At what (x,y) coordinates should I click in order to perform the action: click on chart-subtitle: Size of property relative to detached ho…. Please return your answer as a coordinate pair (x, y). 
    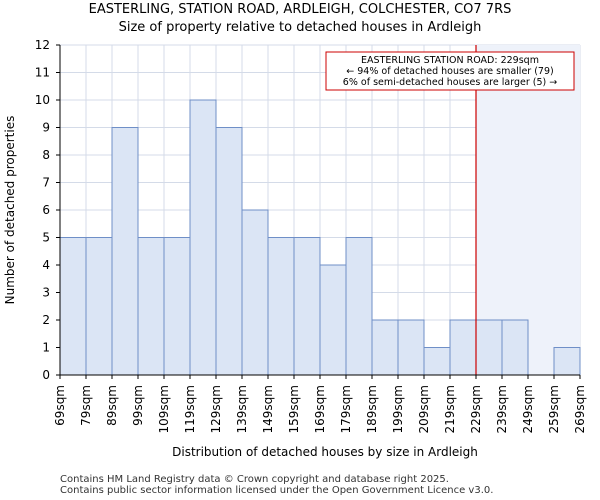
    Looking at the image, I should click on (300, 27).